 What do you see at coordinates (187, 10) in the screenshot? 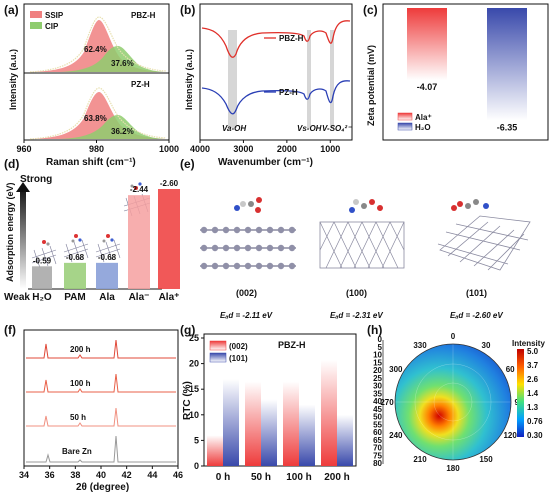
I see `panel-label: (b)` at bounding box center [187, 10].